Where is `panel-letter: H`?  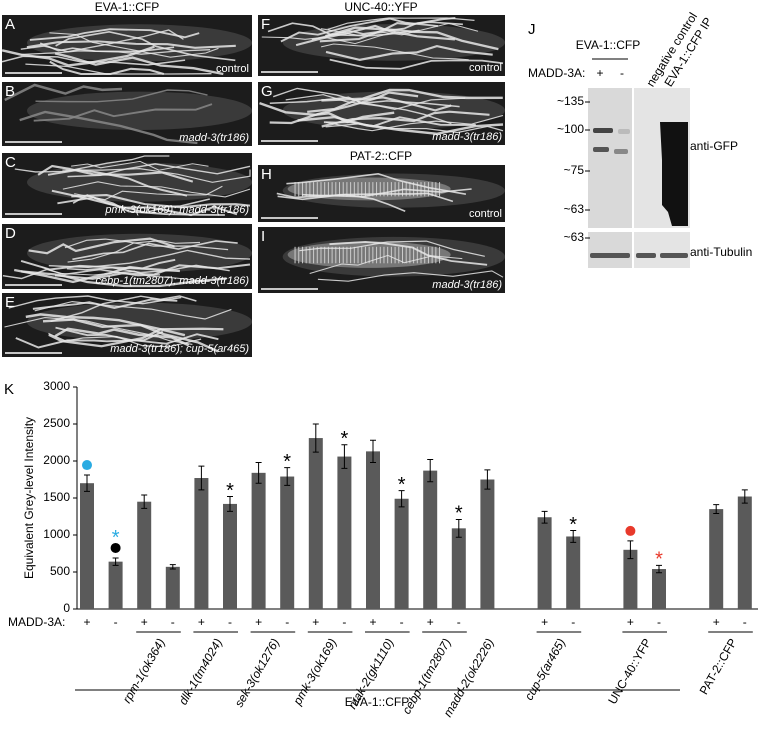
panel-letter: H is located at coordinates (266, 174).